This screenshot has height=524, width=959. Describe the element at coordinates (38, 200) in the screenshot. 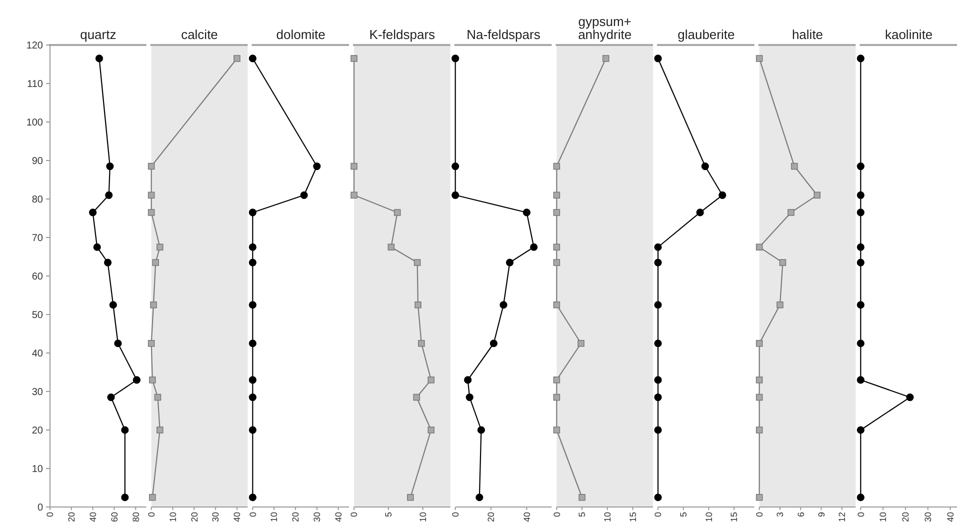

I see `y-tick-label: 80` at that location.